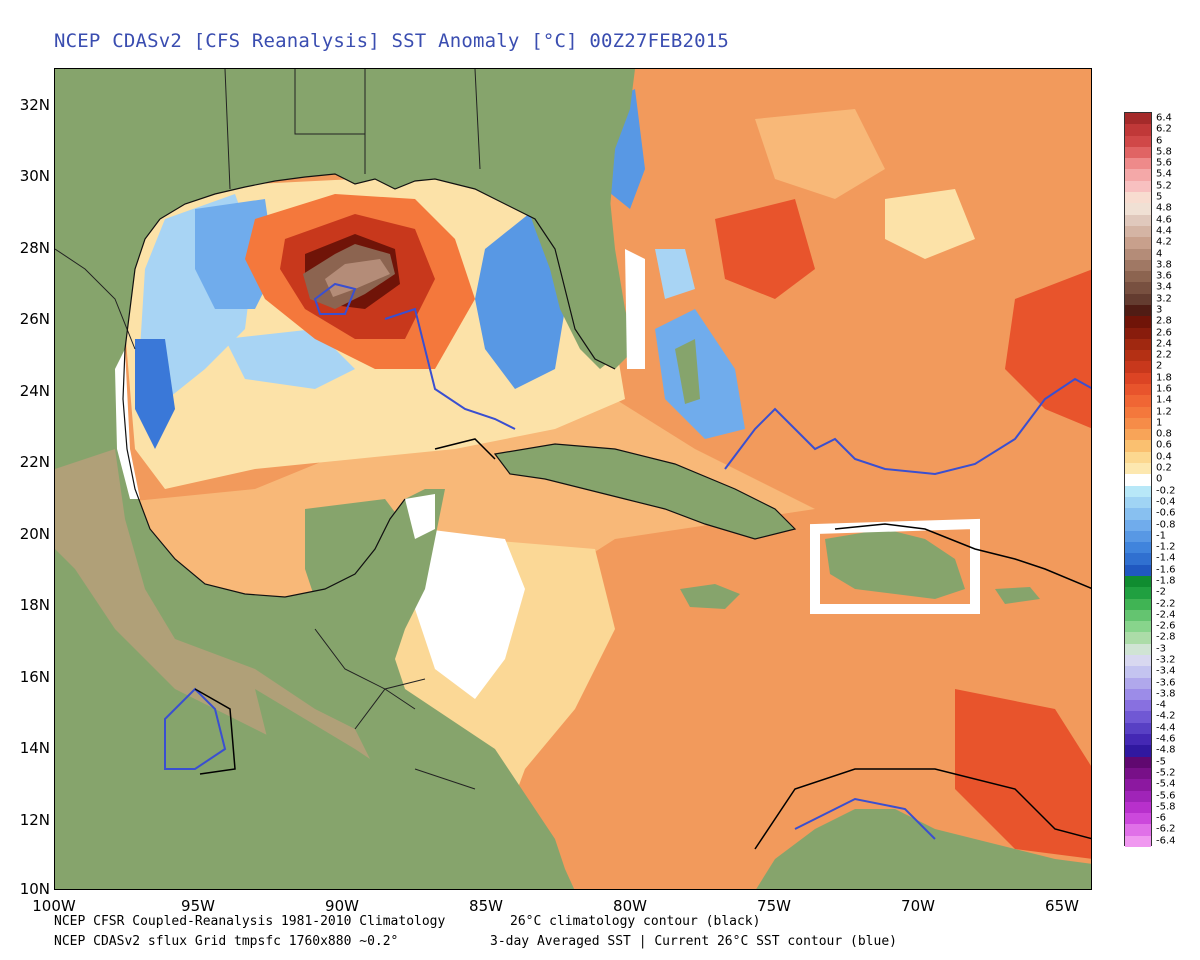 This screenshot has width=1200, height=960. I want to click on puerto-rico-land, so click(1017, 595).